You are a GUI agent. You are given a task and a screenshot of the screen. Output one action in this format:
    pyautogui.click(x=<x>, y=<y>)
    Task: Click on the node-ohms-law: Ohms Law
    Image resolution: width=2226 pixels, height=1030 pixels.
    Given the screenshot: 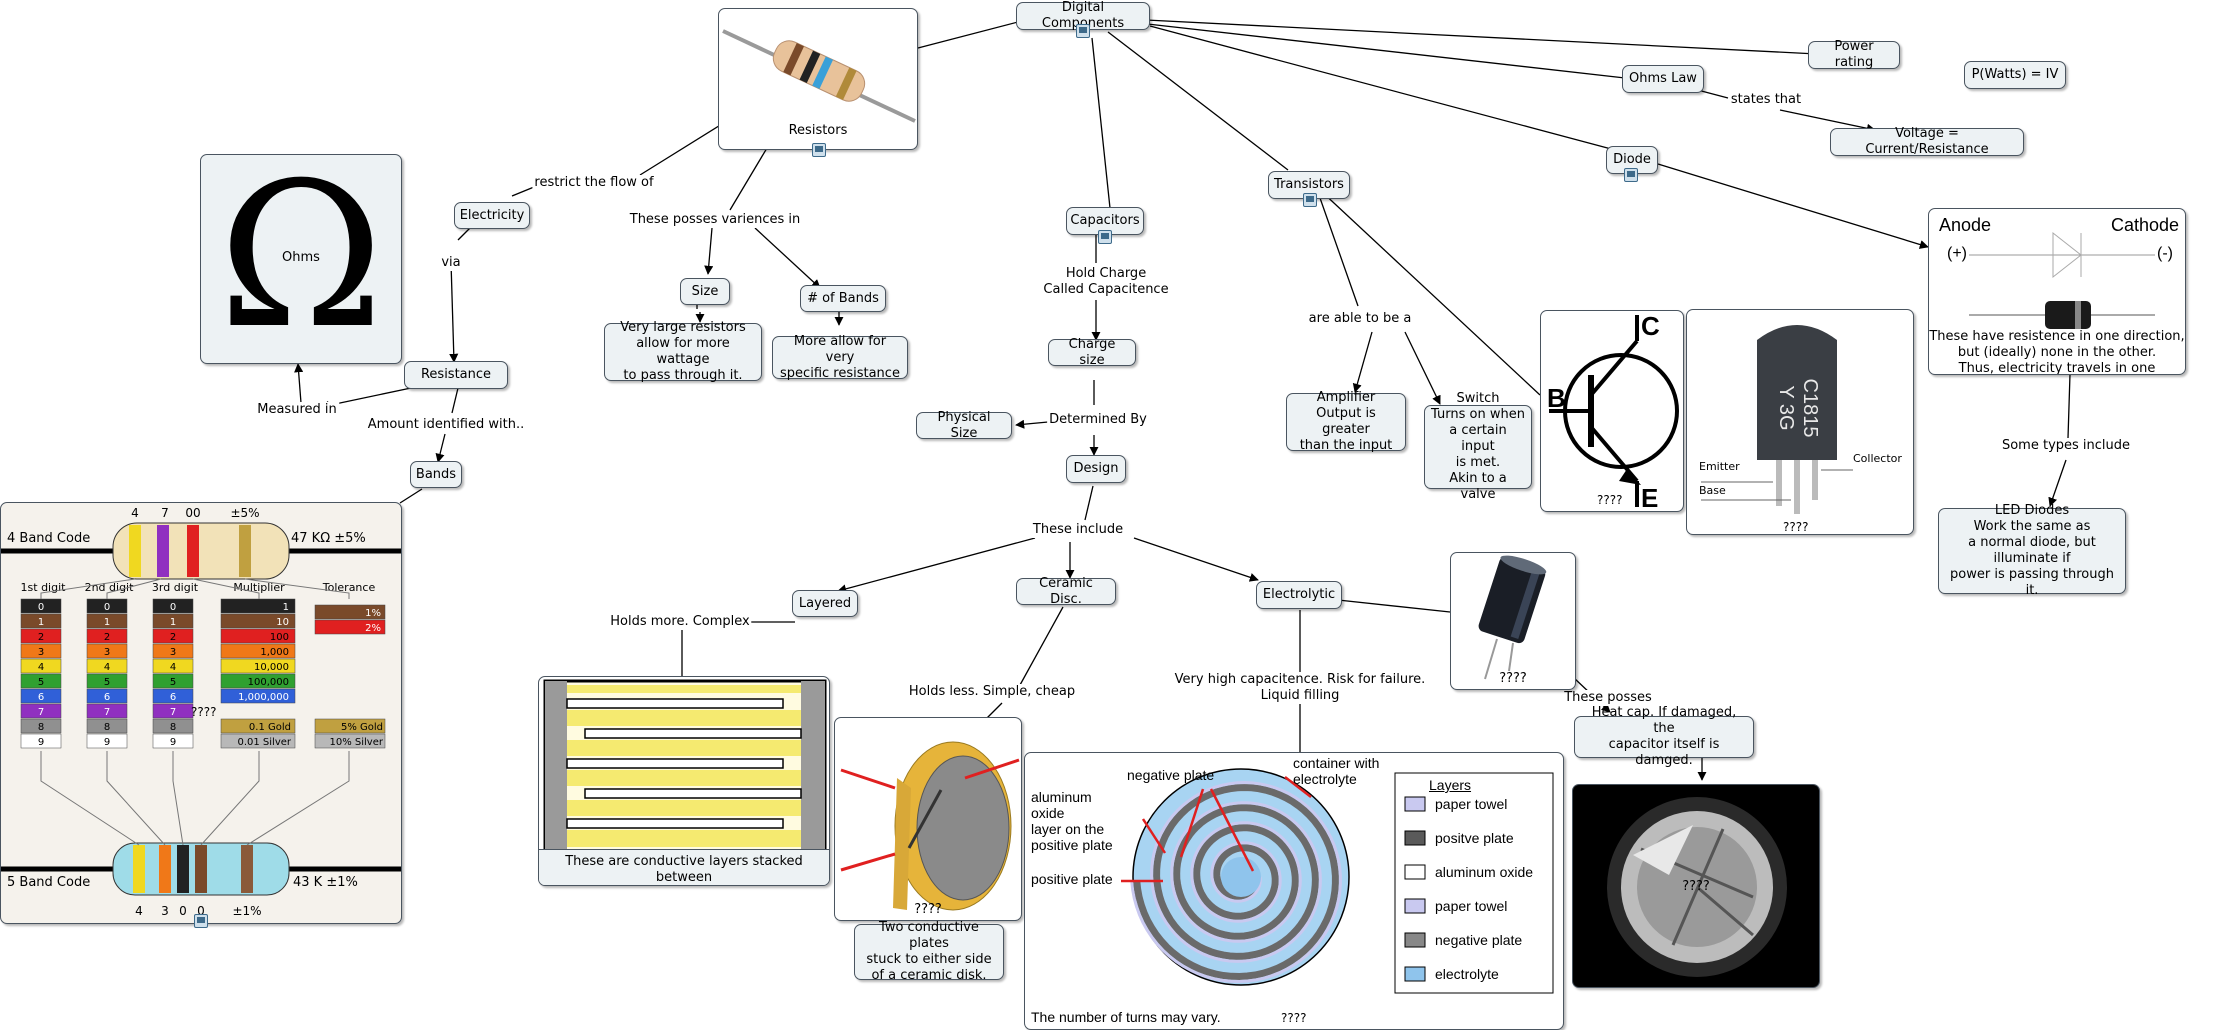 What is the action you would take?
    pyautogui.click(x=1663, y=79)
    